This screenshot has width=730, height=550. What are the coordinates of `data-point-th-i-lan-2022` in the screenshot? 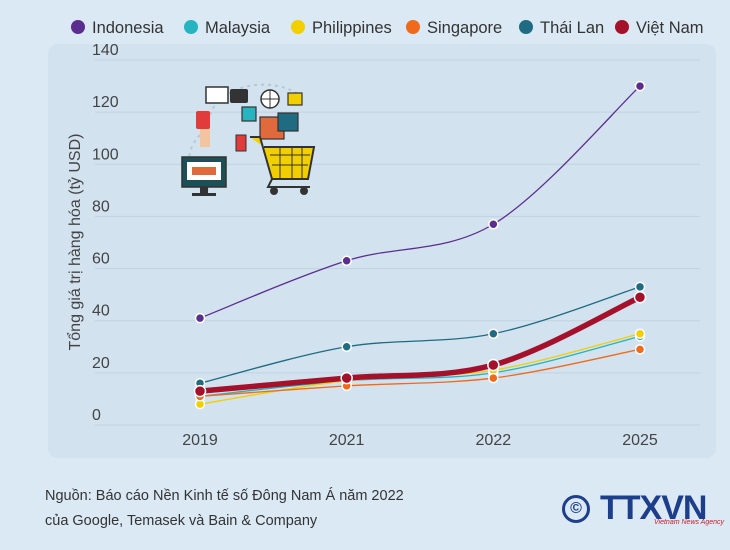 It's located at (493, 333).